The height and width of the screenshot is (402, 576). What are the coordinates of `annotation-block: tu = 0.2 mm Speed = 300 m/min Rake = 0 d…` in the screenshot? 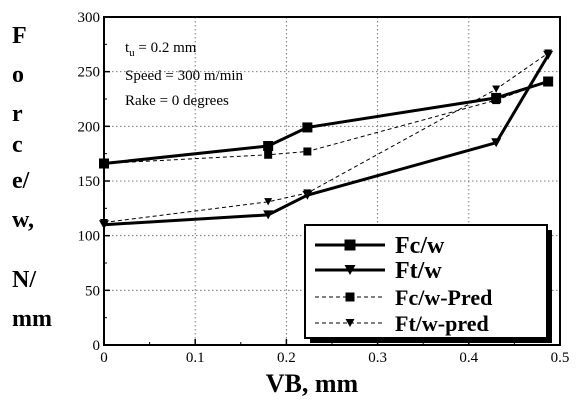 It's located at (184, 74).